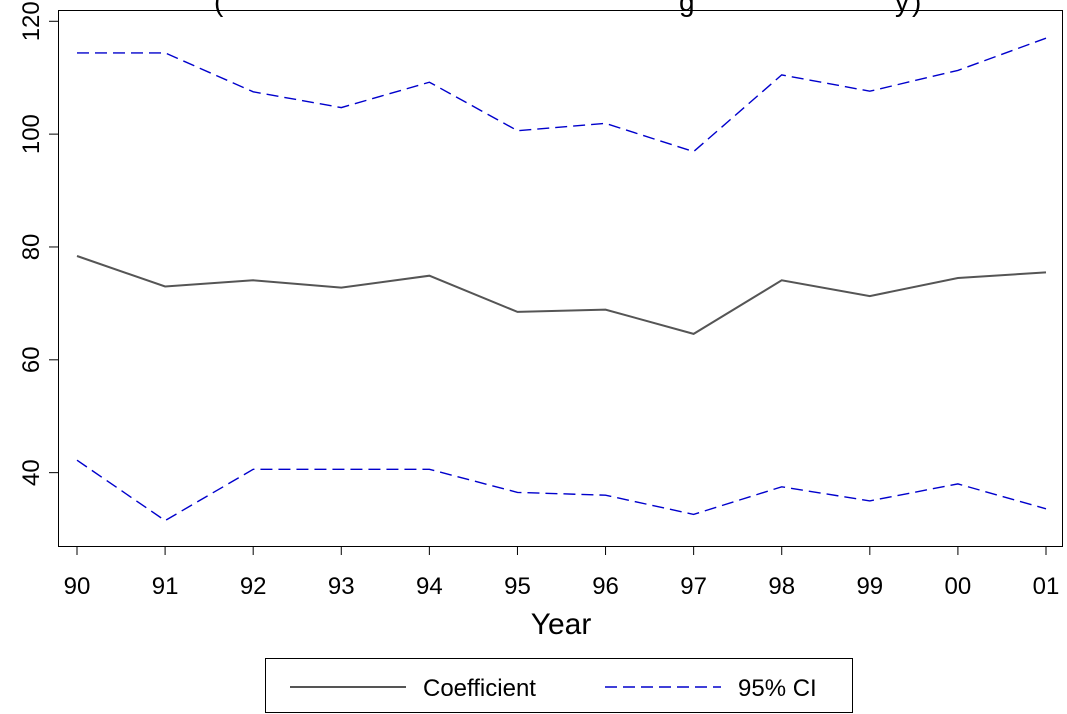  I want to click on y-axis-ticks: 40 60 80 100 120, so click(38, 243).